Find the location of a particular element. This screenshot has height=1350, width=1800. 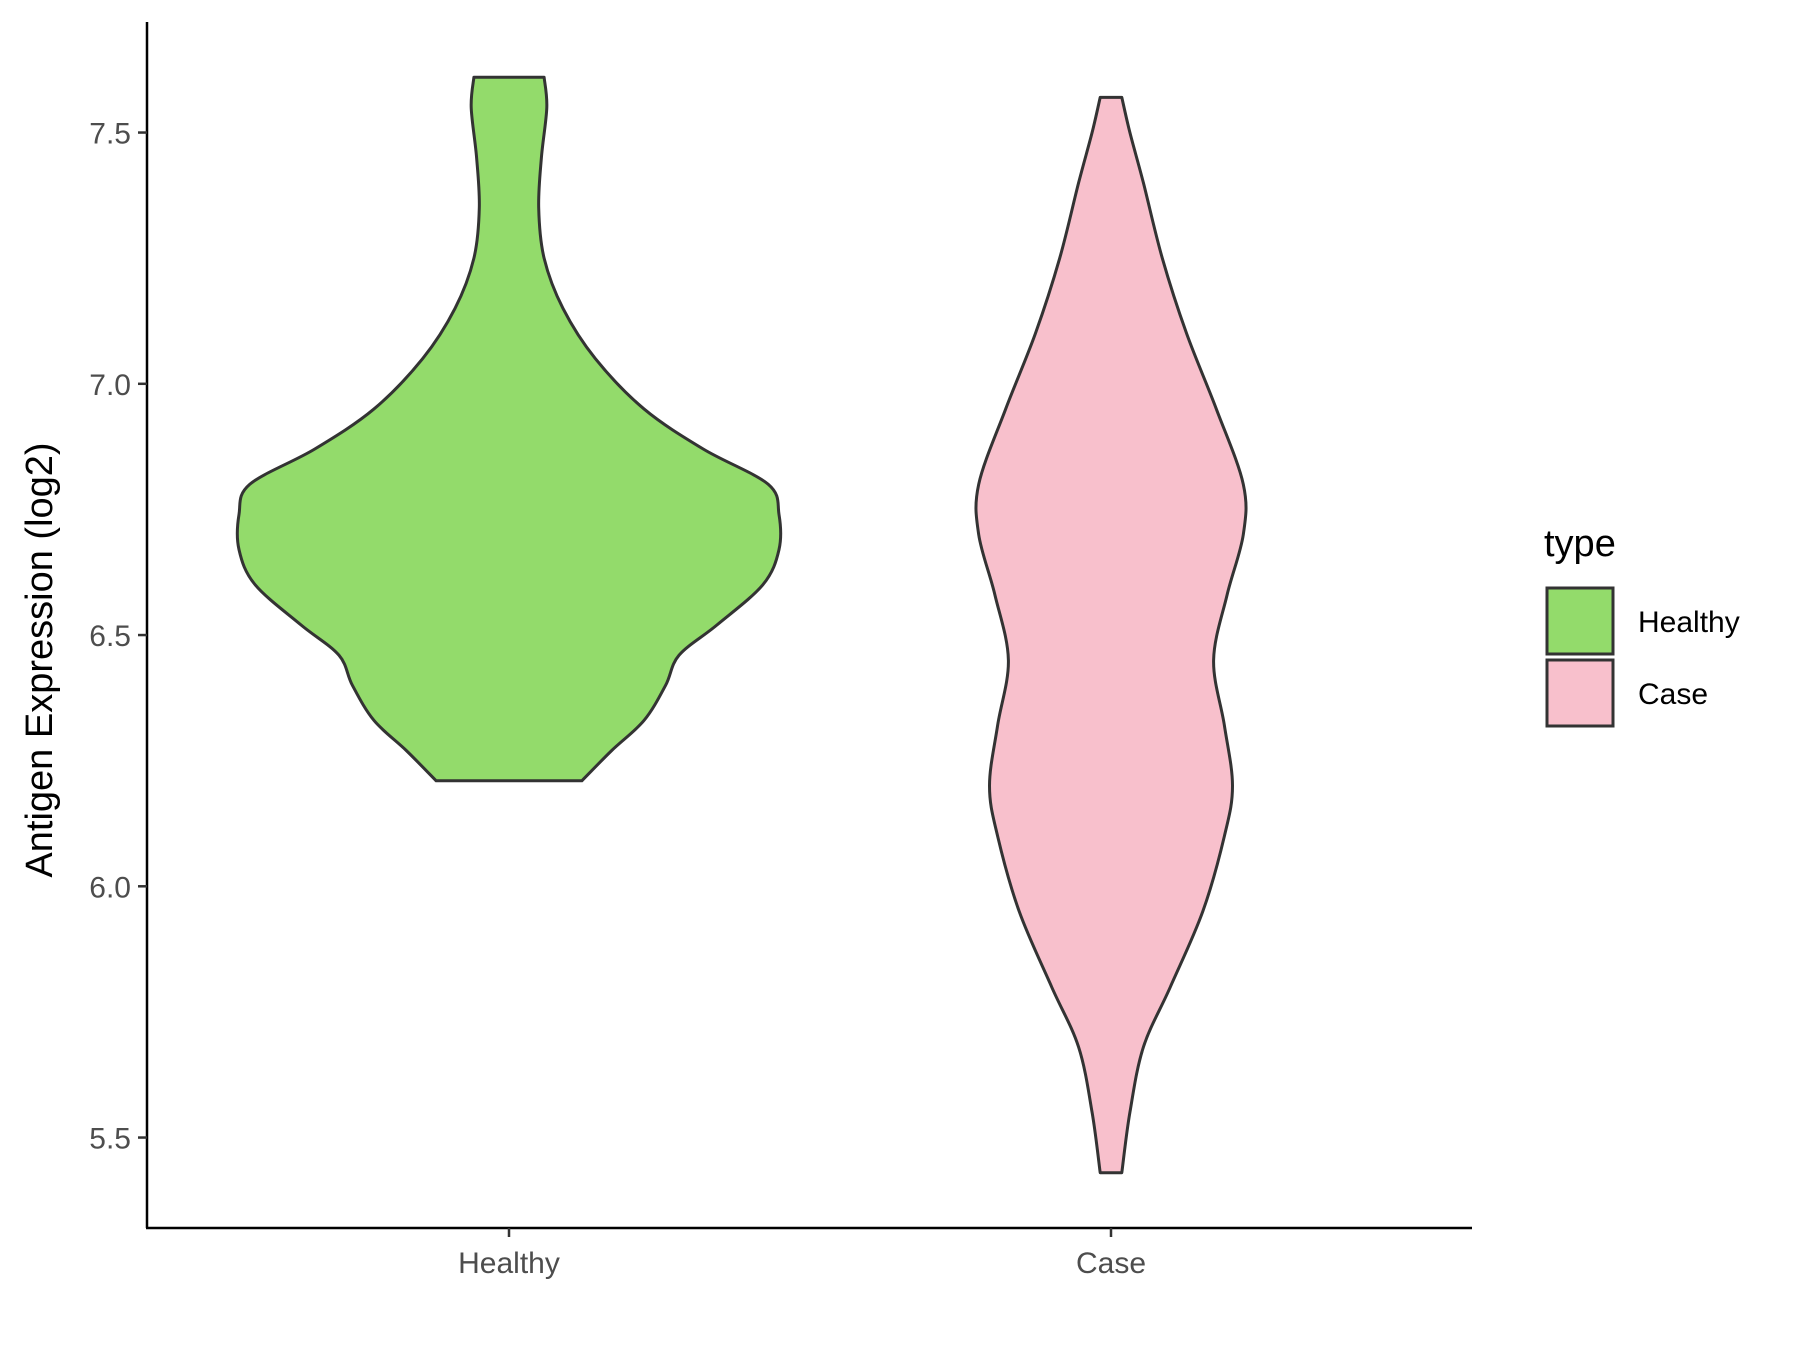

violin-case is located at coordinates (1111, 635).